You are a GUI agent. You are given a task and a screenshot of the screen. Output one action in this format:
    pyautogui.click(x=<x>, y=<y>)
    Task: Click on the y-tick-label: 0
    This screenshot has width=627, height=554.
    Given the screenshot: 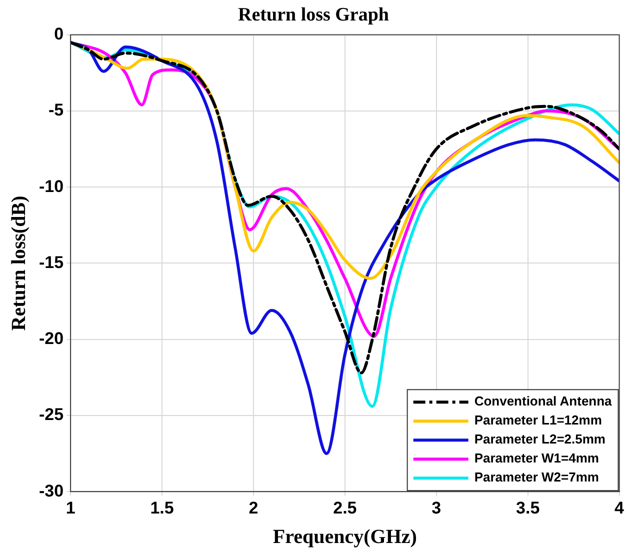 What is the action you would take?
    pyautogui.click(x=59, y=34)
    